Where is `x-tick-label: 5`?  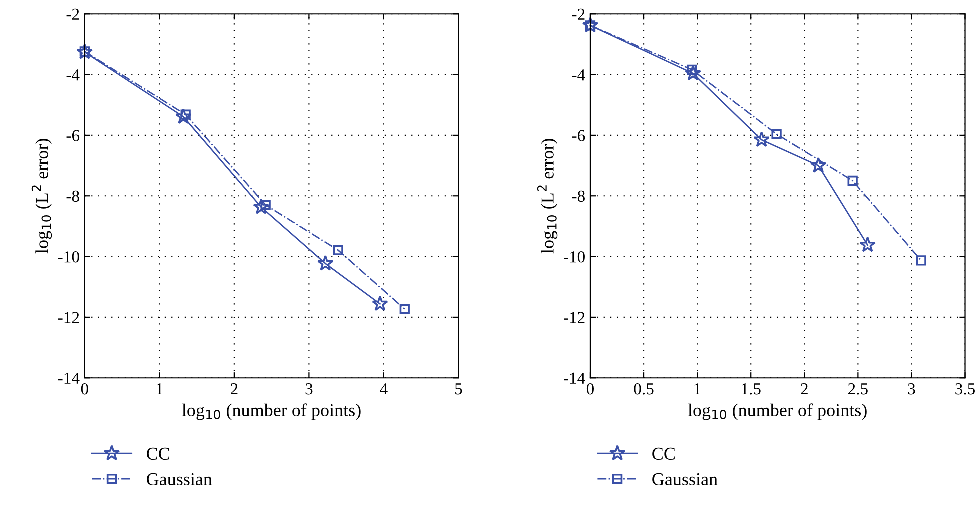
x-tick-label: 5 is located at coordinates (459, 389).